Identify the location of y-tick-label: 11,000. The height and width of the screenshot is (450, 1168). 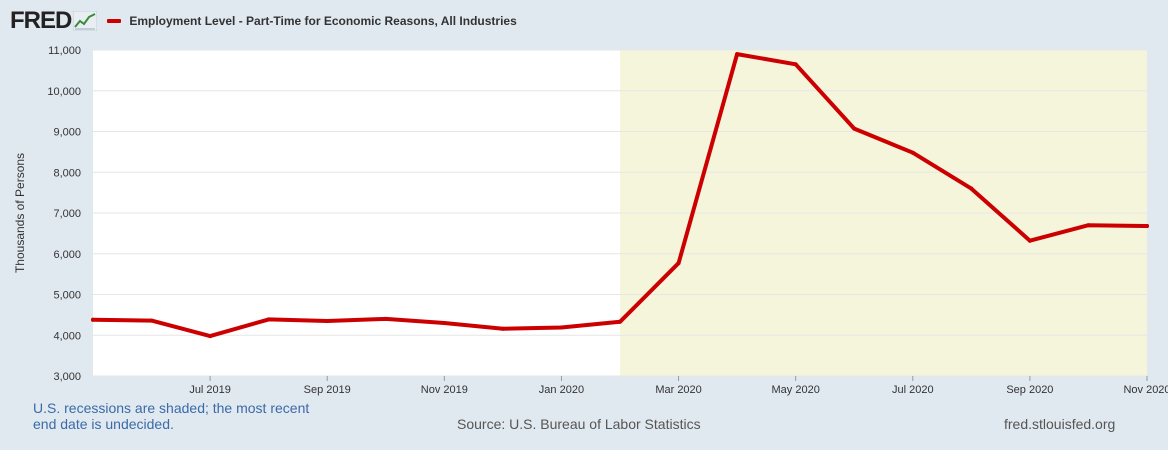
(64, 51).